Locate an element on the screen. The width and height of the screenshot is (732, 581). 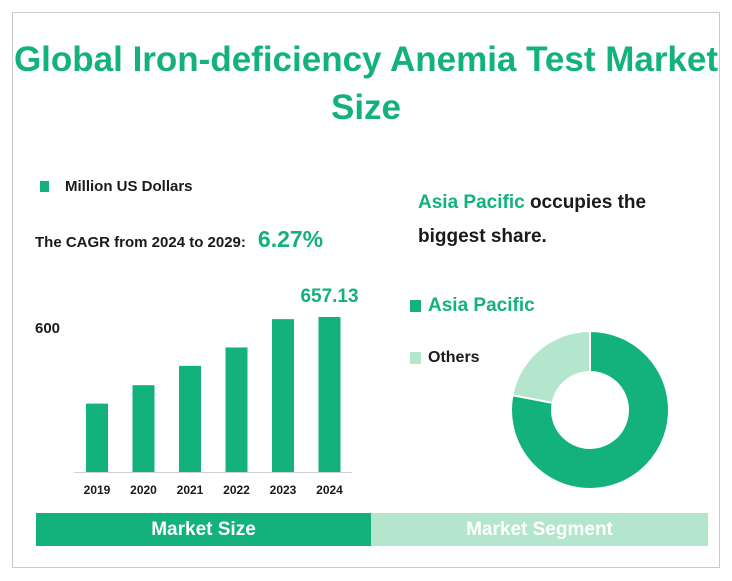
tab-market-segment: Market Segment is located at coordinates (539, 529).